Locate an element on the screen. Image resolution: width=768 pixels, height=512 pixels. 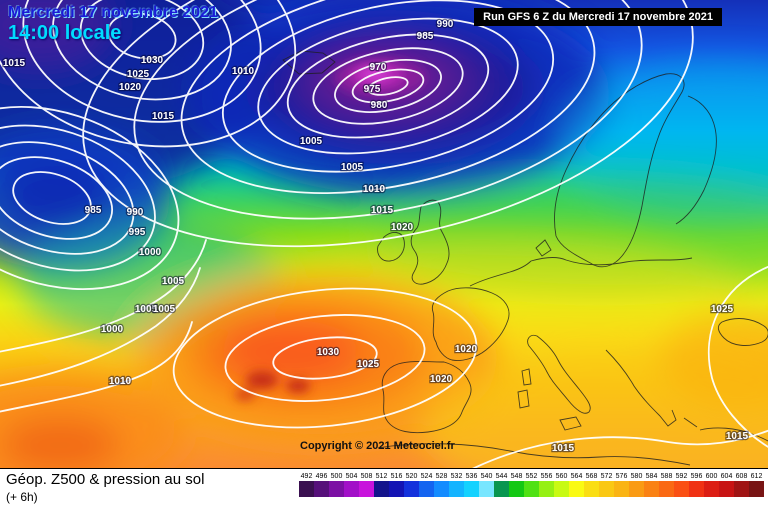
isobar-contours-left-low is located at coordinates (90, 198).